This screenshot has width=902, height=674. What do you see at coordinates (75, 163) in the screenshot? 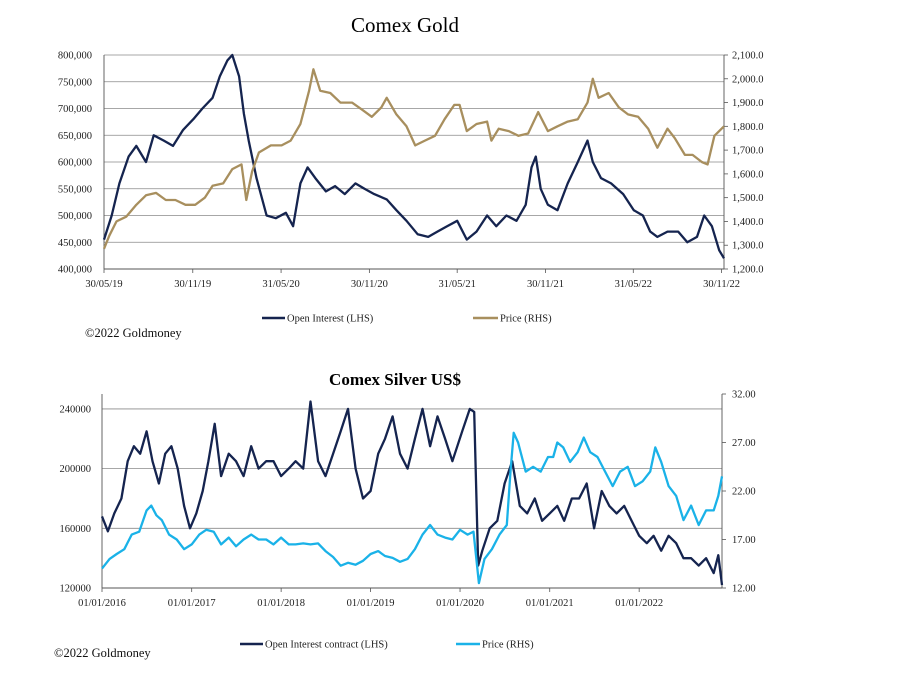
I see `y-left-tick-label: 600,000` at bounding box center [75, 163].